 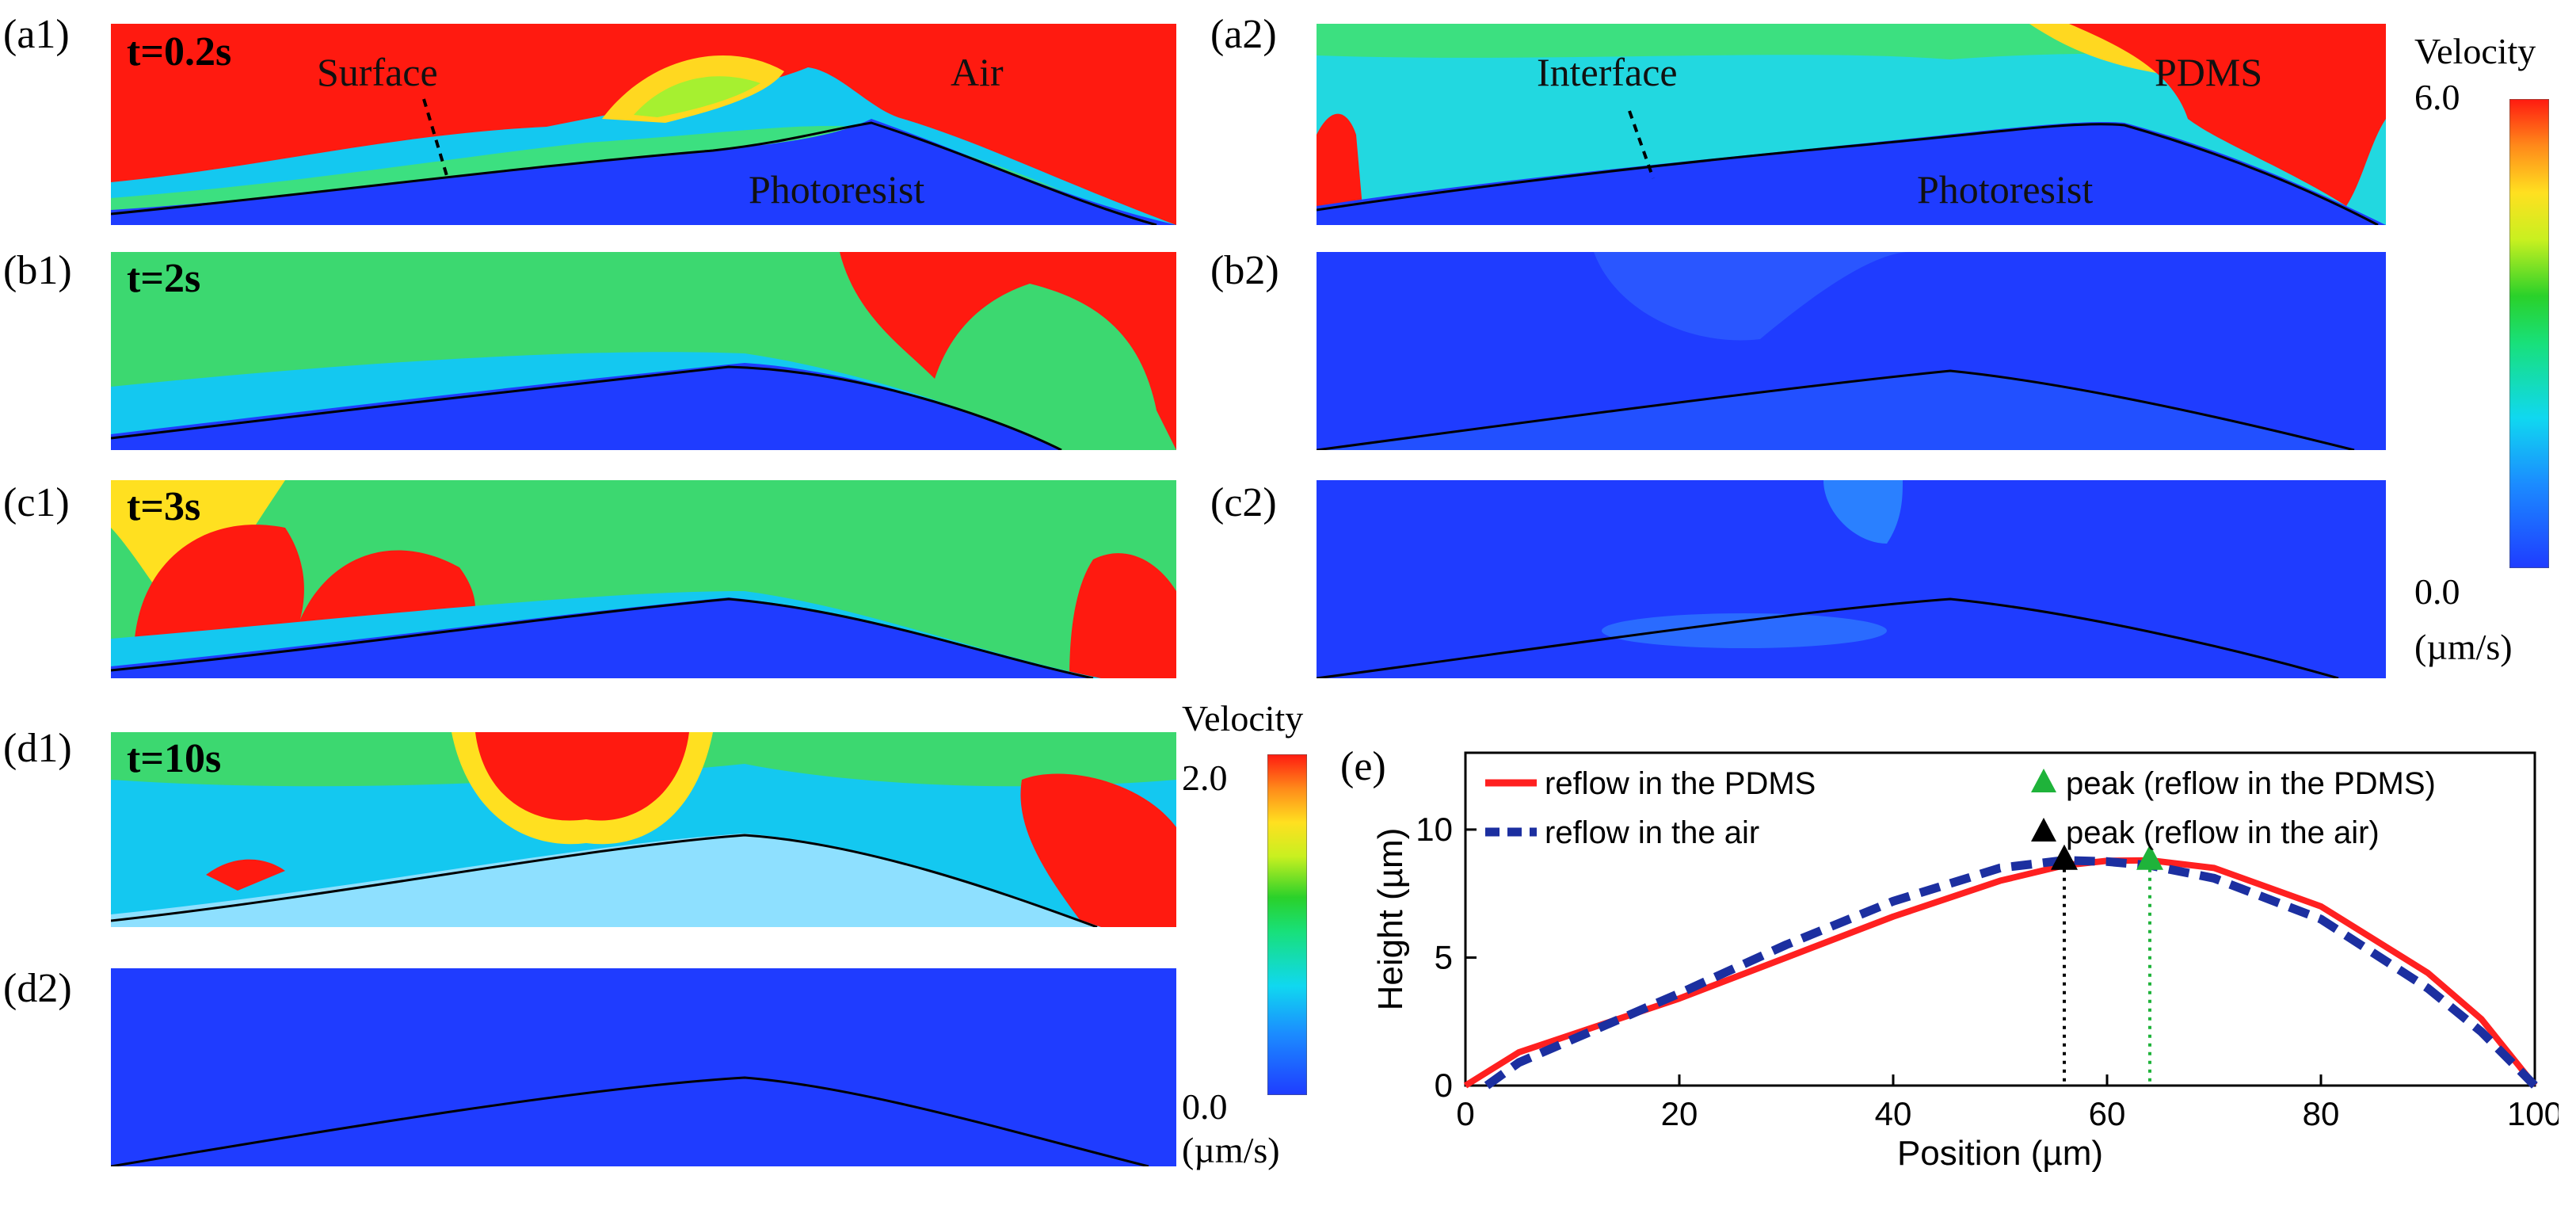 I want to click on colorbar-left-unit: (µm/s), so click(x=1231, y=1150).